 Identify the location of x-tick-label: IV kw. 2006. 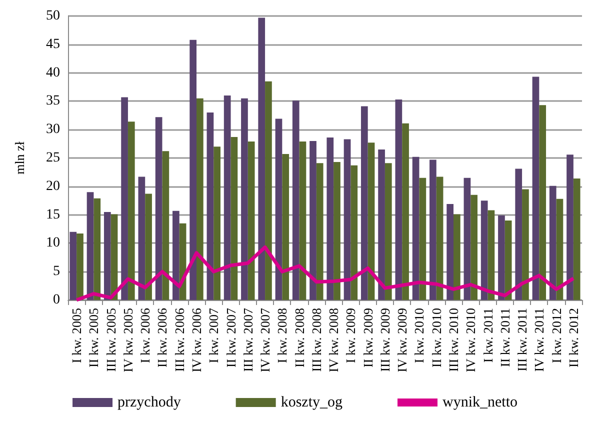
(196, 340).